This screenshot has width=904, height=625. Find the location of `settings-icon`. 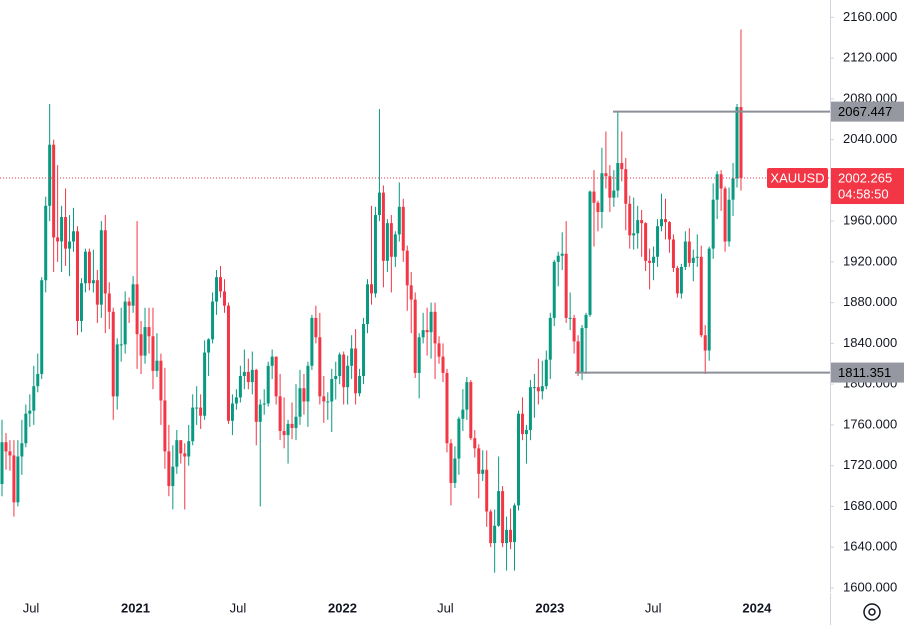

settings-icon is located at coordinates (872, 612).